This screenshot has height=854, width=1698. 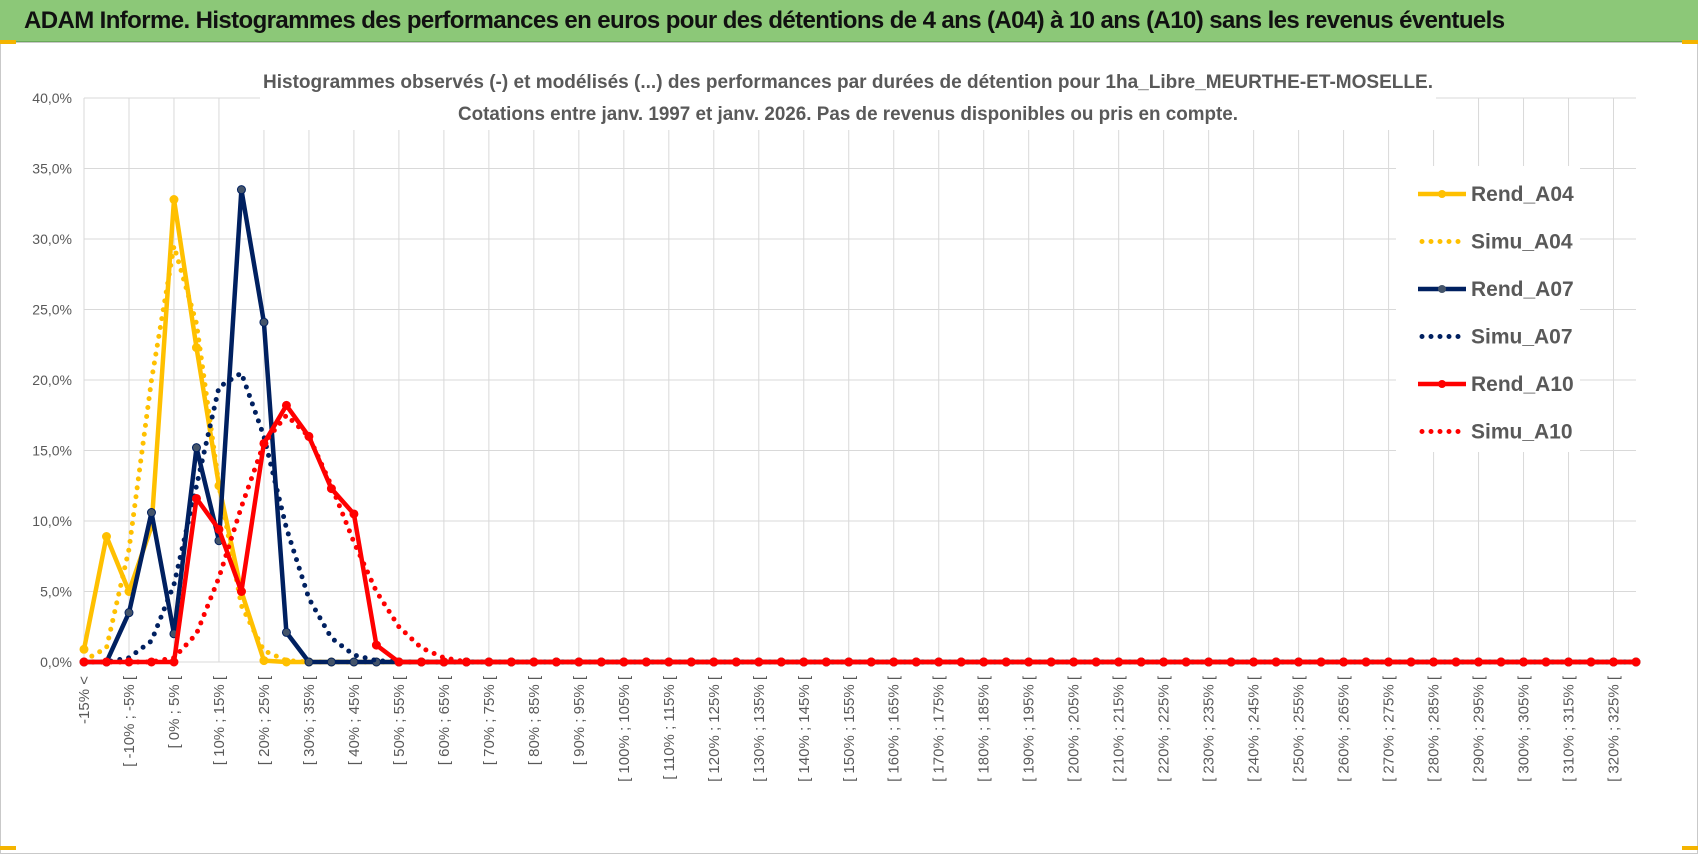 What do you see at coordinates (894, 728) in the screenshot?
I see `x-tick-label: [ 160% ; 165% [` at bounding box center [894, 728].